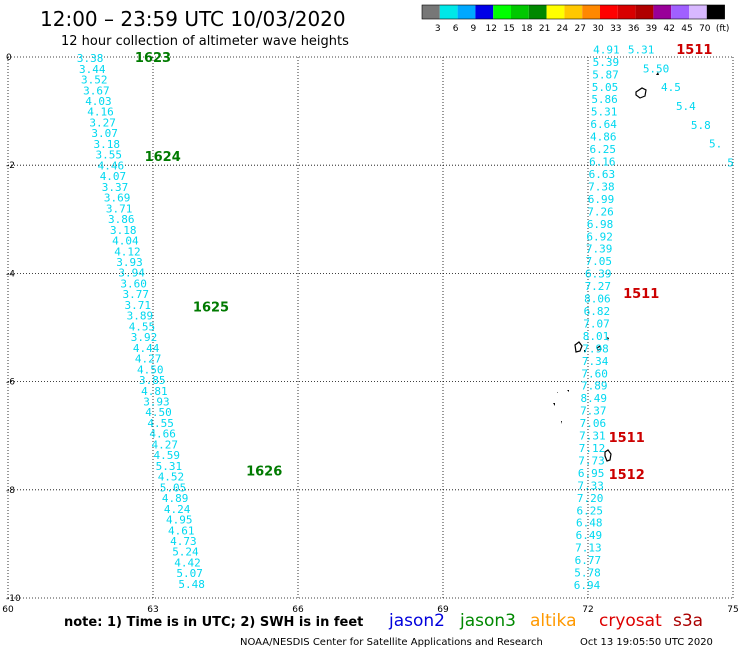  What do you see at coordinates (593, 423) in the screenshot?
I see `wave-height-value: 7.06` at bounding box center [593, 423].